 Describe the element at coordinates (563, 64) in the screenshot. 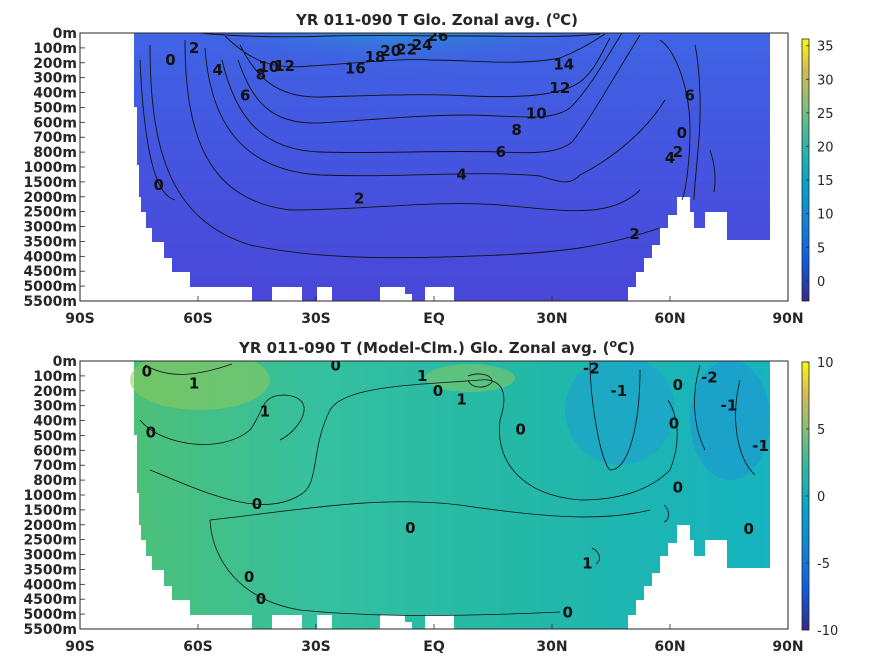

I see `contour-label: 14` at that location.